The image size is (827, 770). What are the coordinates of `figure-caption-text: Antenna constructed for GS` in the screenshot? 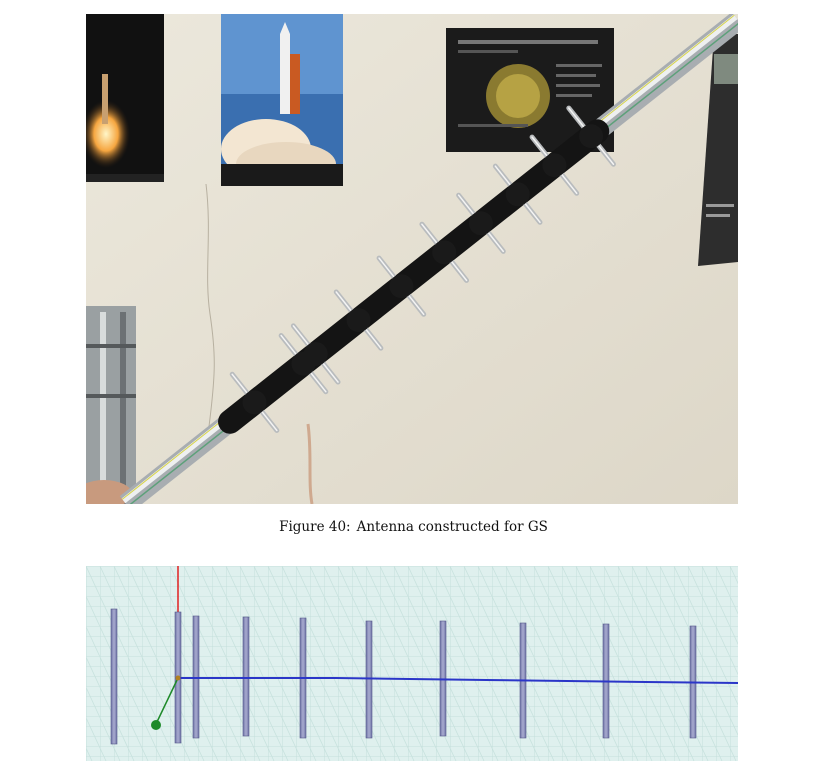 It's located at (452, 527).